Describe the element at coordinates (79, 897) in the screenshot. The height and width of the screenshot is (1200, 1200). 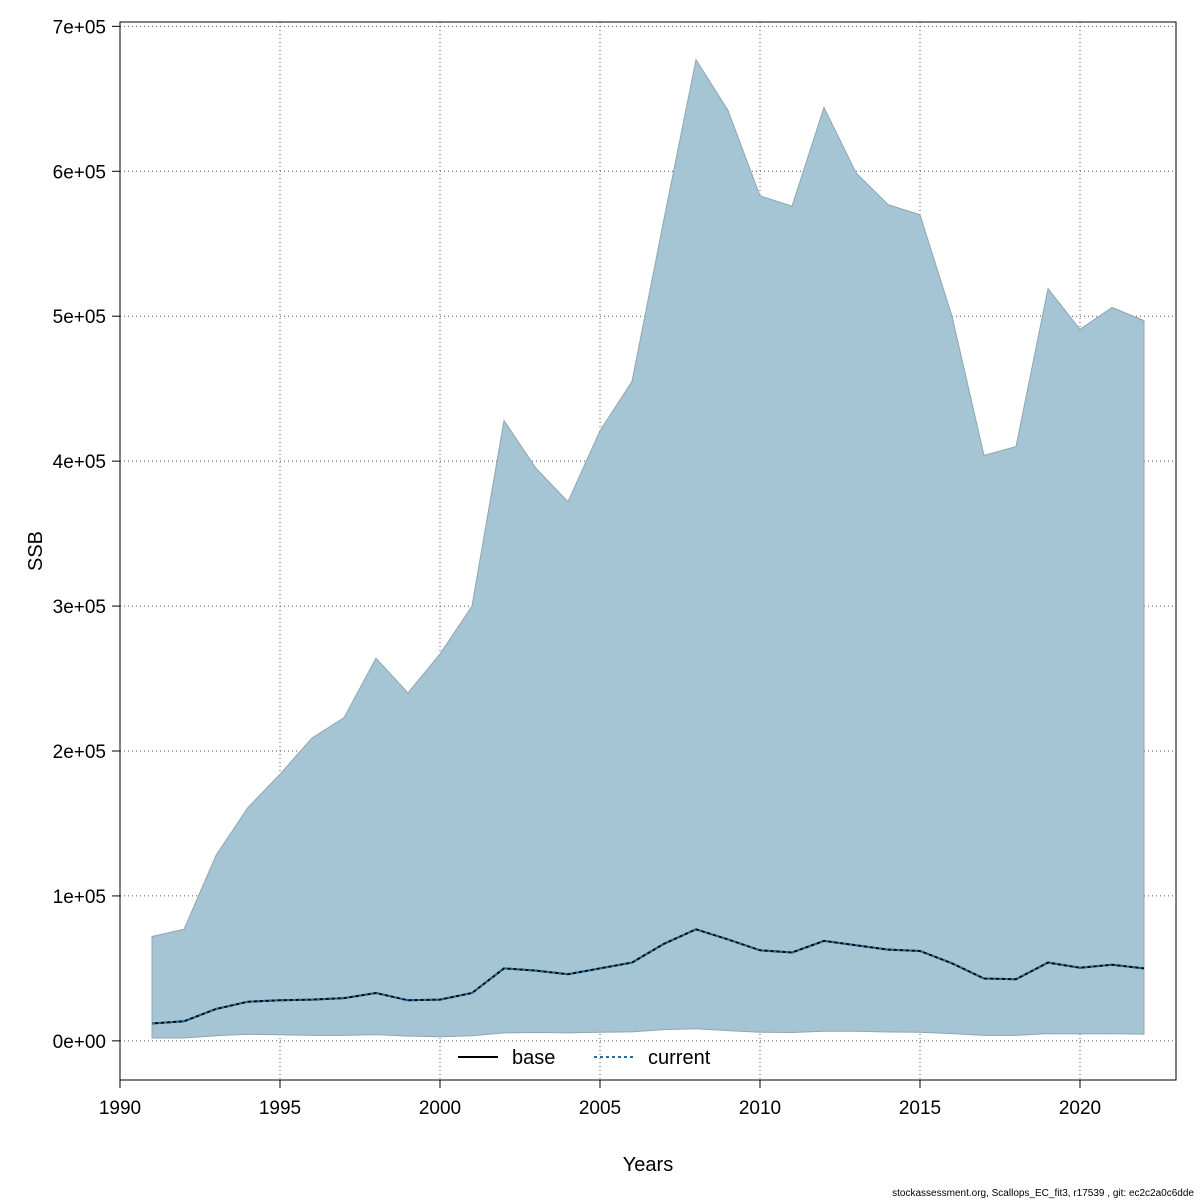
I see `y-tick-label: 1e+05` at that location.